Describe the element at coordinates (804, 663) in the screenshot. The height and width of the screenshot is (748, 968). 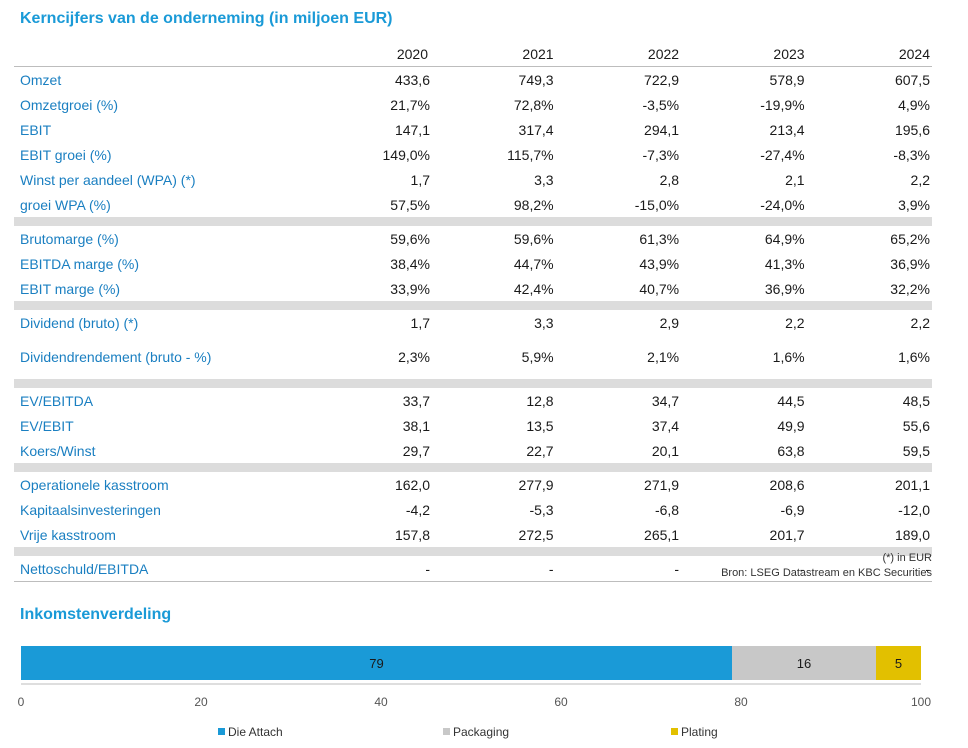
I see `data-label: 16` at that location.